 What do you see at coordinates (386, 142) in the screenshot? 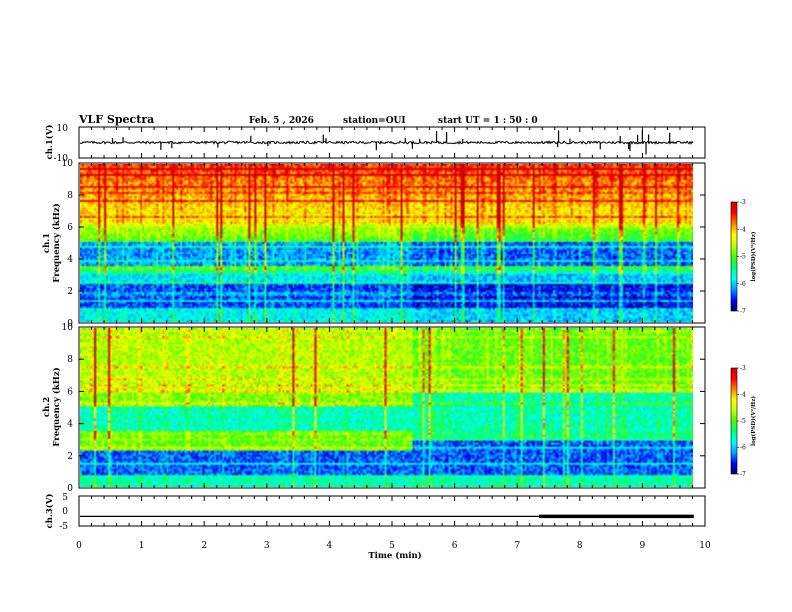
I see `ch1-waveform-trace` at bounding box center [386, 142].